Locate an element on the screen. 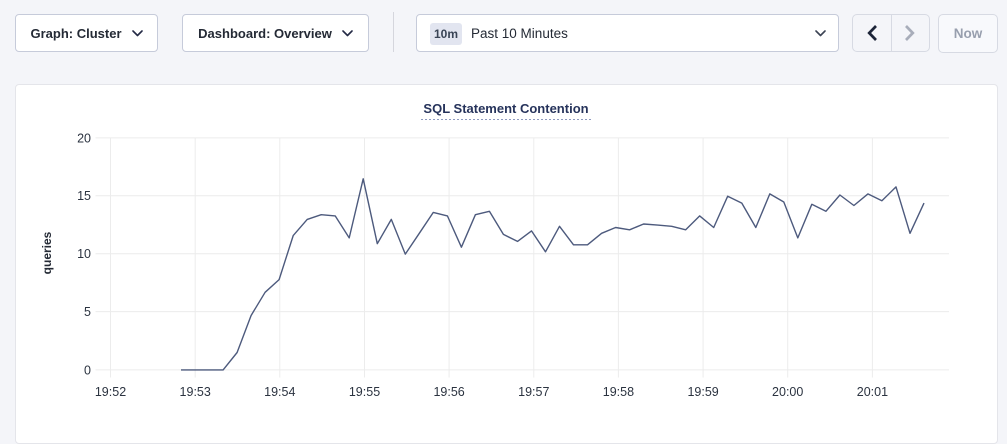 The image size is (1007, 444). svg-text: 15 is located at coordinates (84, 196).